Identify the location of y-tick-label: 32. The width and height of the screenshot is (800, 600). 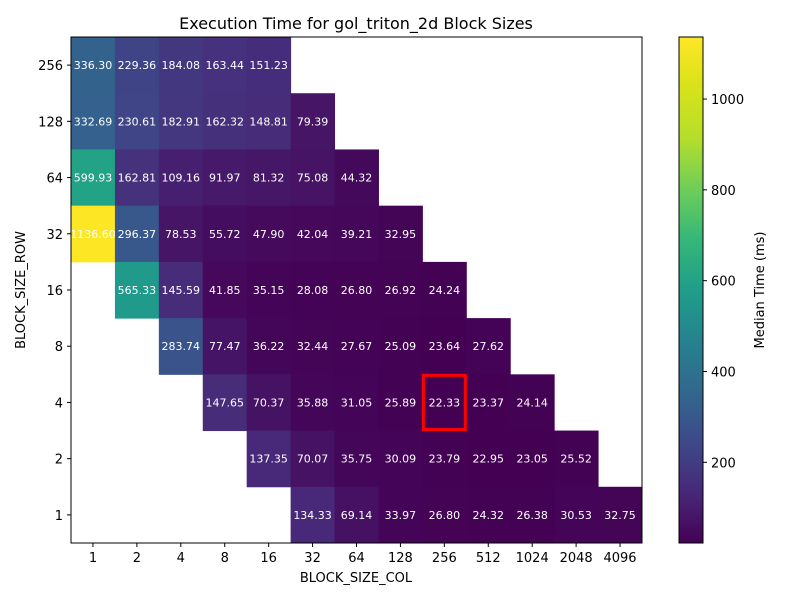
(54, 235).